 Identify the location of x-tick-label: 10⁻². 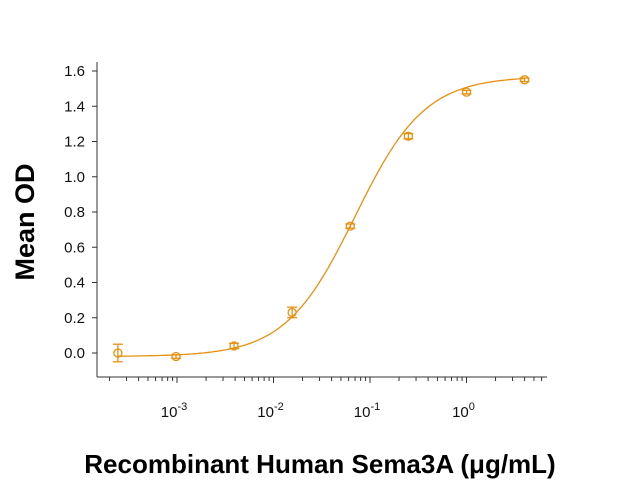
(270, 411).